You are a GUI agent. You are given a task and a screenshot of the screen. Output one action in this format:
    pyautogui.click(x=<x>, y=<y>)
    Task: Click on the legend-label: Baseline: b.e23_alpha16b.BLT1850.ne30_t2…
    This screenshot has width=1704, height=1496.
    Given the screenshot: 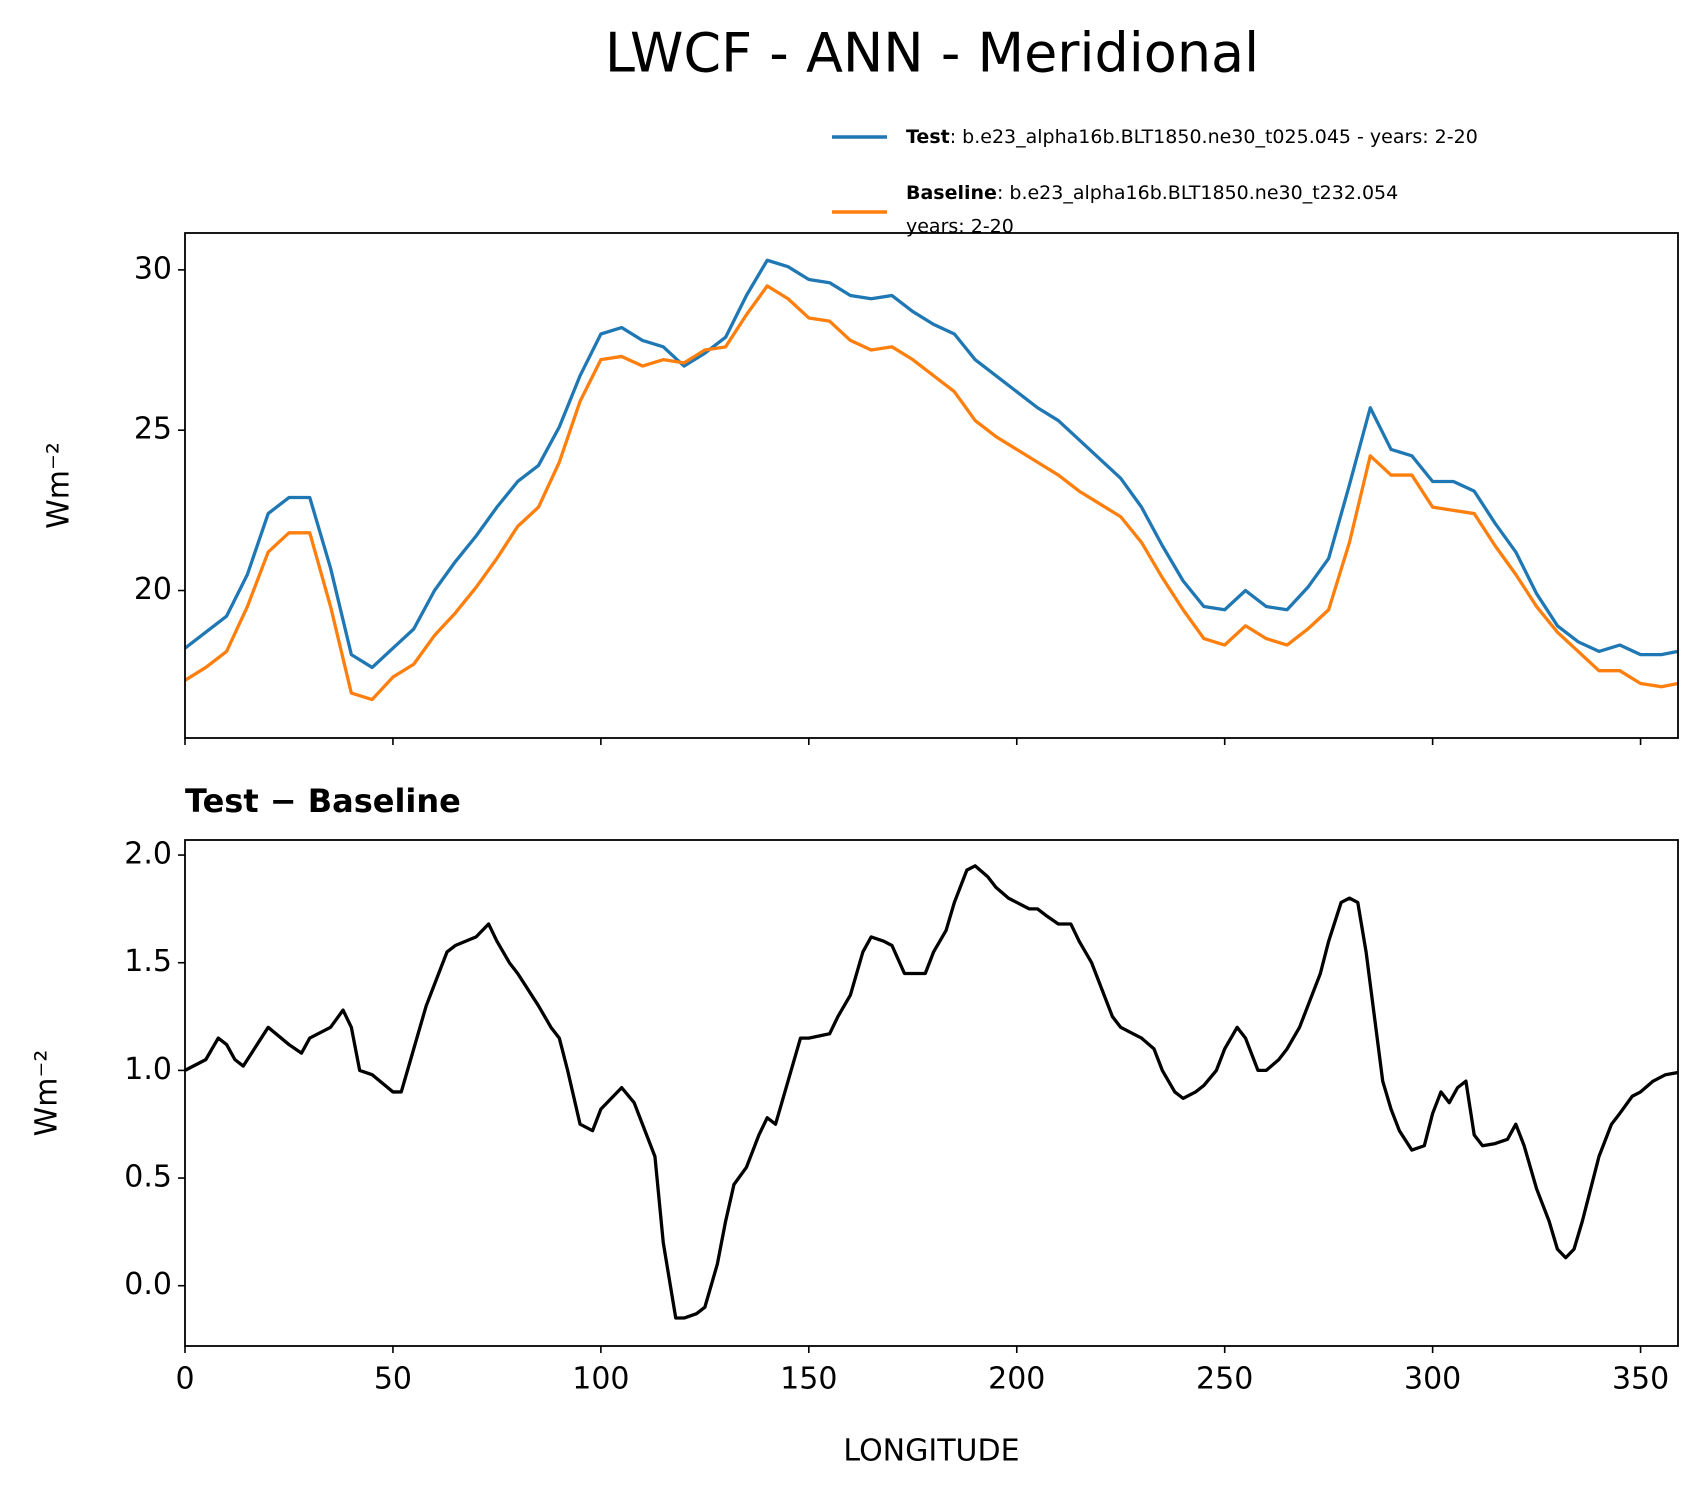 What is the action you would take?
    pyautogui.click(x=1152, y=193)
    